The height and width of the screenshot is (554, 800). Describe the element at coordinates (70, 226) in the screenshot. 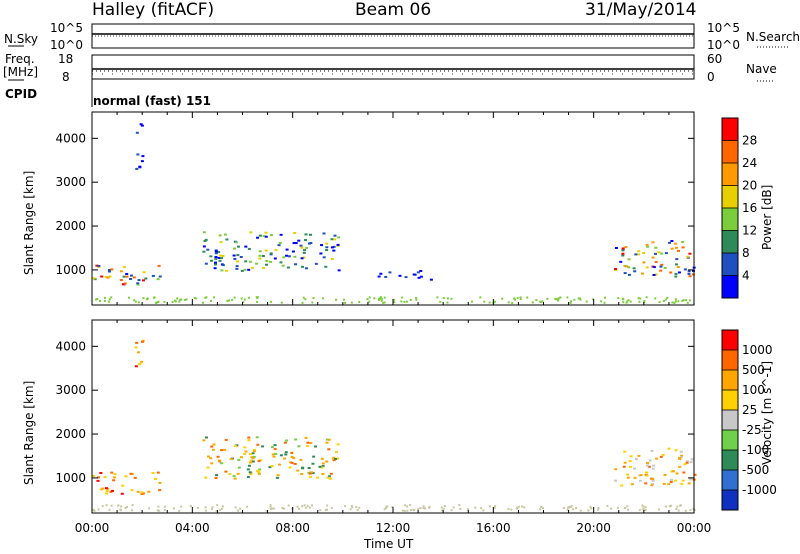

I see `ytick-label-0-1: 2000` at that location.